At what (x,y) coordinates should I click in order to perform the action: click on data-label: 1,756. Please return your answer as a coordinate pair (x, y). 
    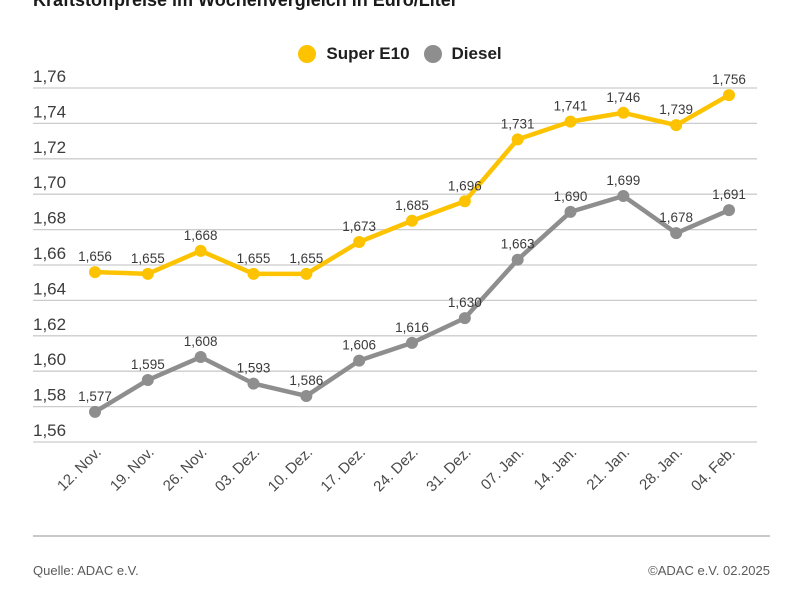
    Looking at the image, I should click on (729, 79).